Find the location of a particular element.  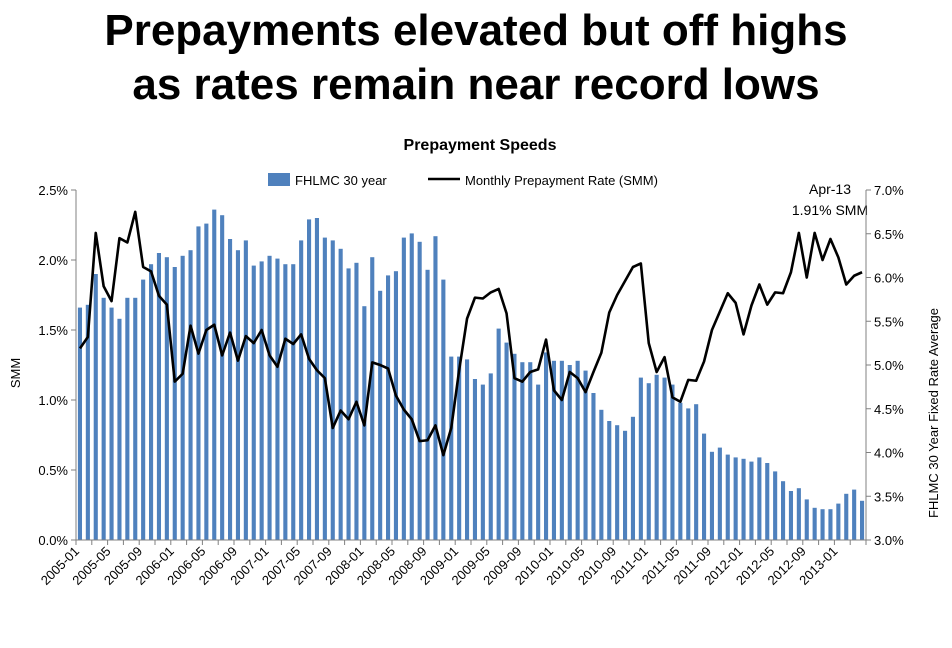

y2-axis-label: FHLMC 30 Year Fixed Rate Average is located at coordinates (933, 413).